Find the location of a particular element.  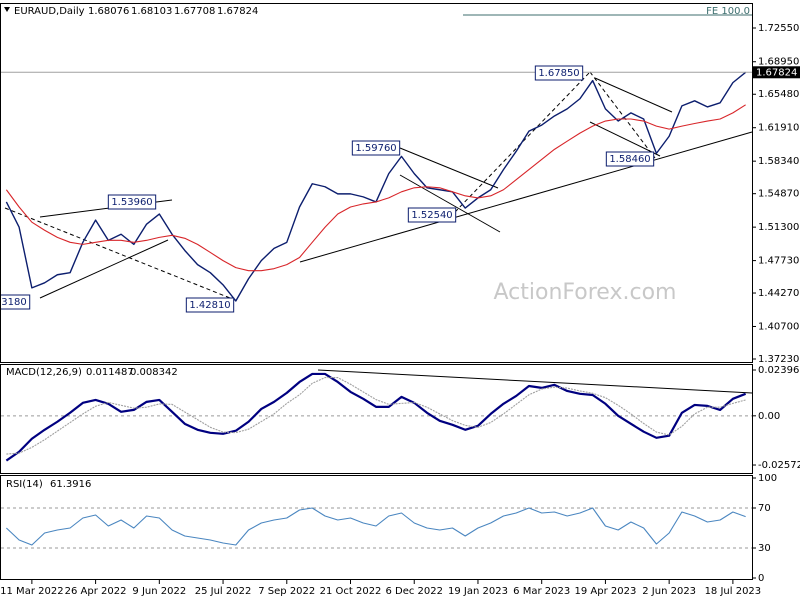

y-tick-label: 1.58340 is located at coordinates (778, 161).